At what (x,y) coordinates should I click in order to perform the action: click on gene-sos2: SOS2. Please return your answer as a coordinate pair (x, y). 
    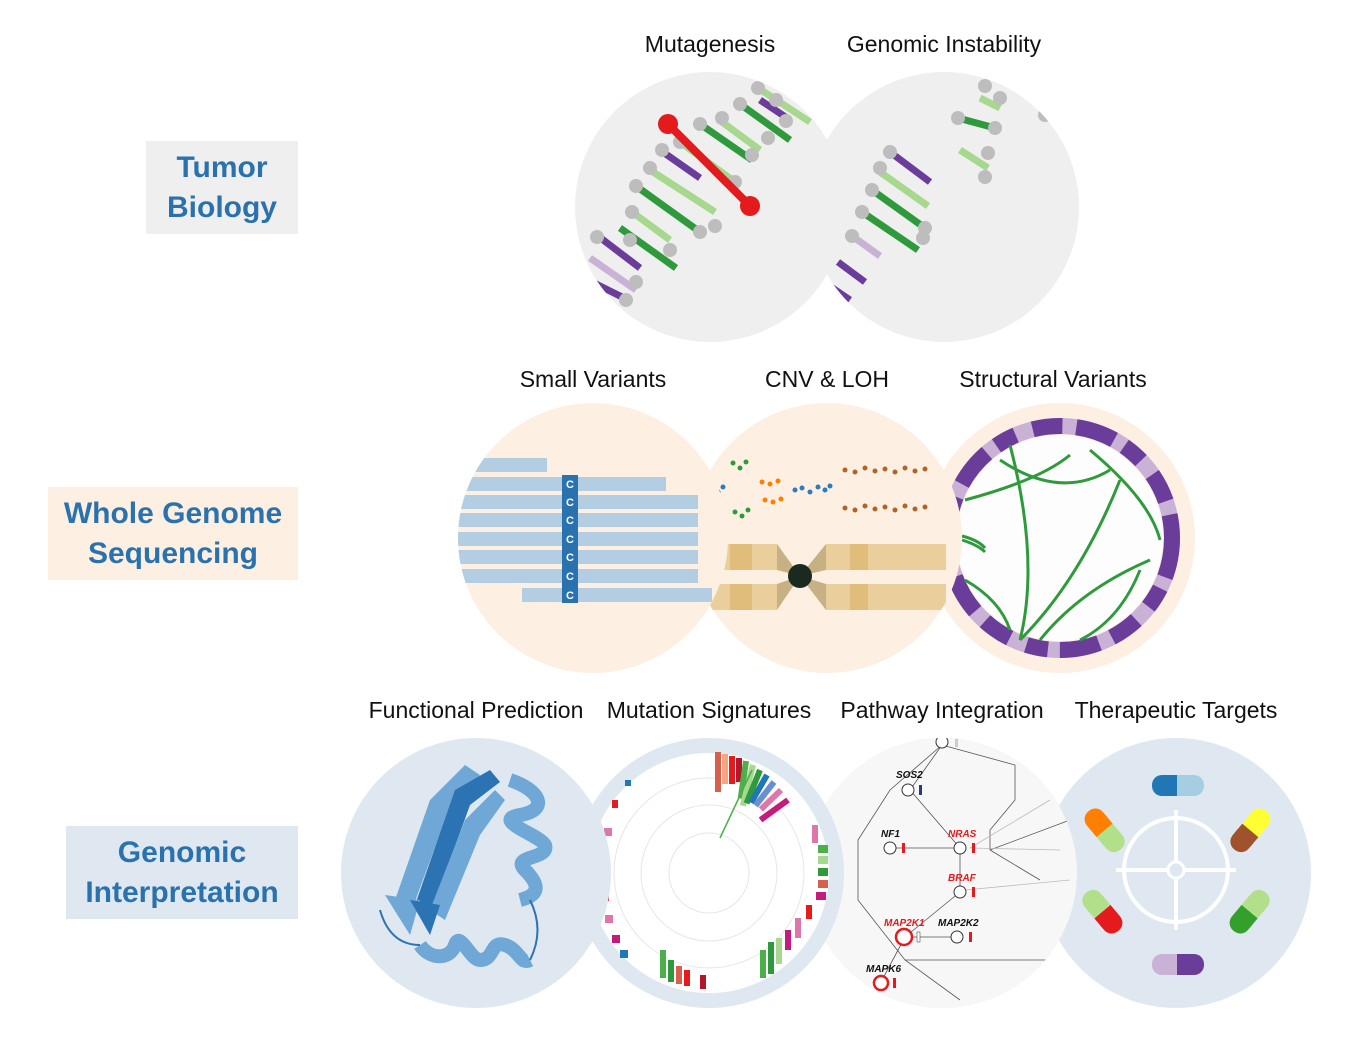
    Looking at the image, I should click on (909, 775).